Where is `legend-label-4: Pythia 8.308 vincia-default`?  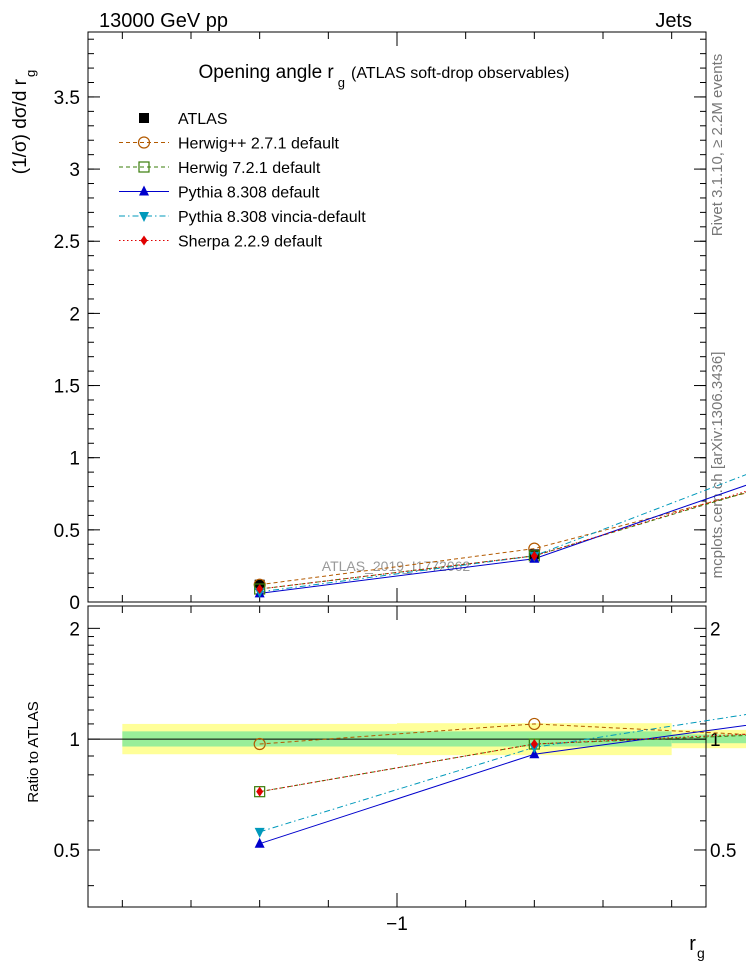 legend-label-4: Pythia 8.308 vincia-default is located at coordinates (272, 217).